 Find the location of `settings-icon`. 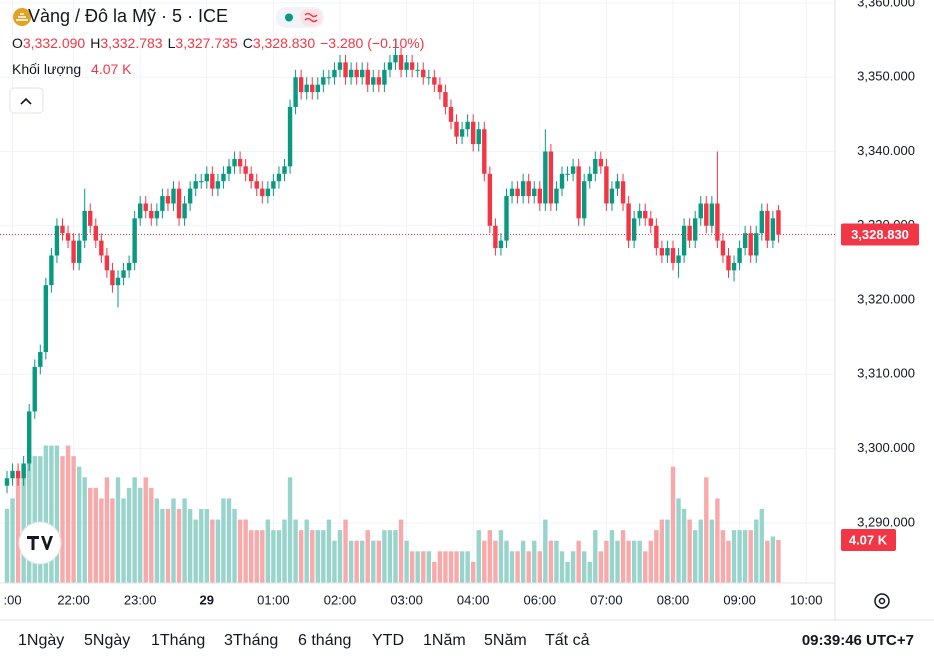

settings-icon is located at coordinates (882, 601).